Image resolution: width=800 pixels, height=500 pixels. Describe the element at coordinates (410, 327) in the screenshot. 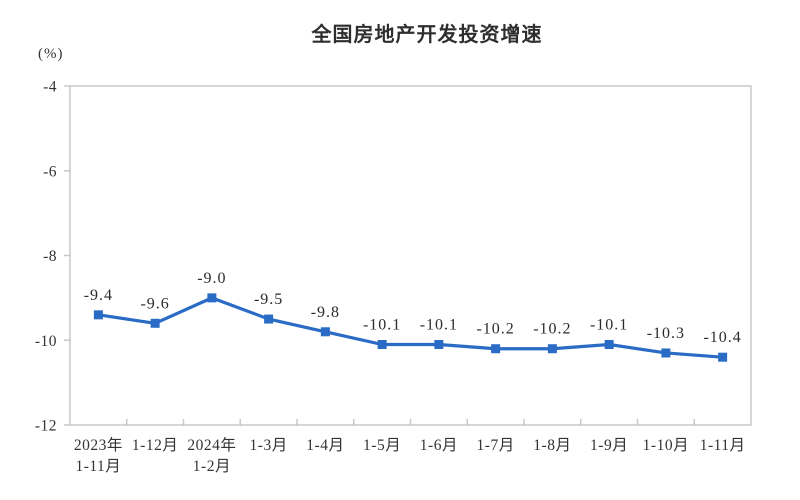

I see `trend-line` at that location.